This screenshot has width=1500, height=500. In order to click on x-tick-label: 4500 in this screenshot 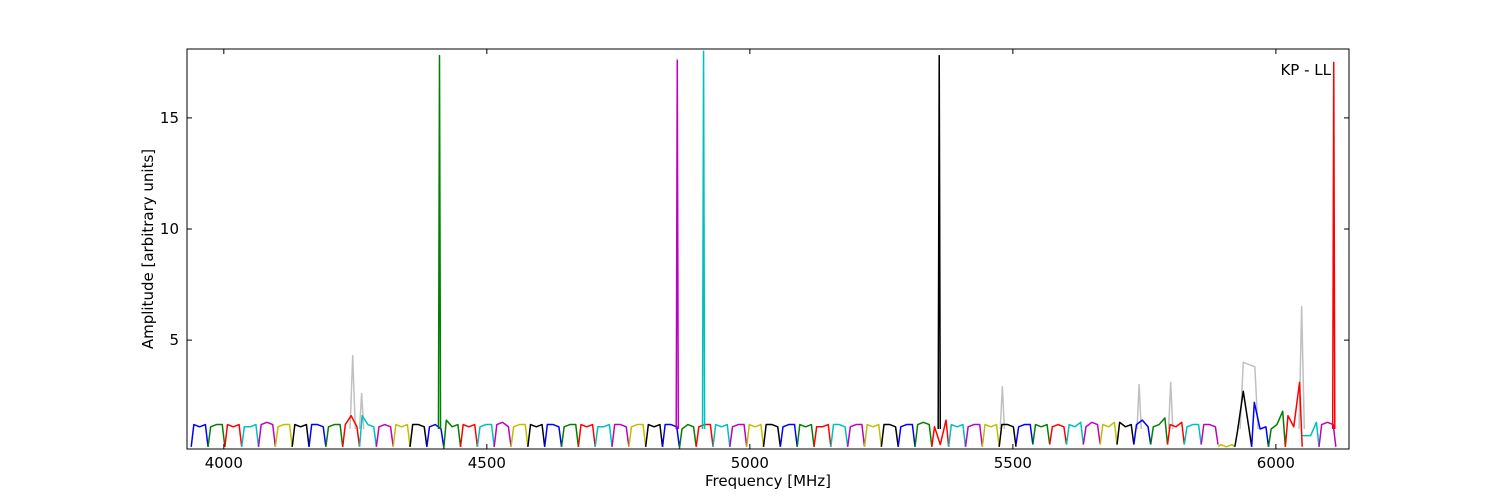, I will do `click(487, 463)`.